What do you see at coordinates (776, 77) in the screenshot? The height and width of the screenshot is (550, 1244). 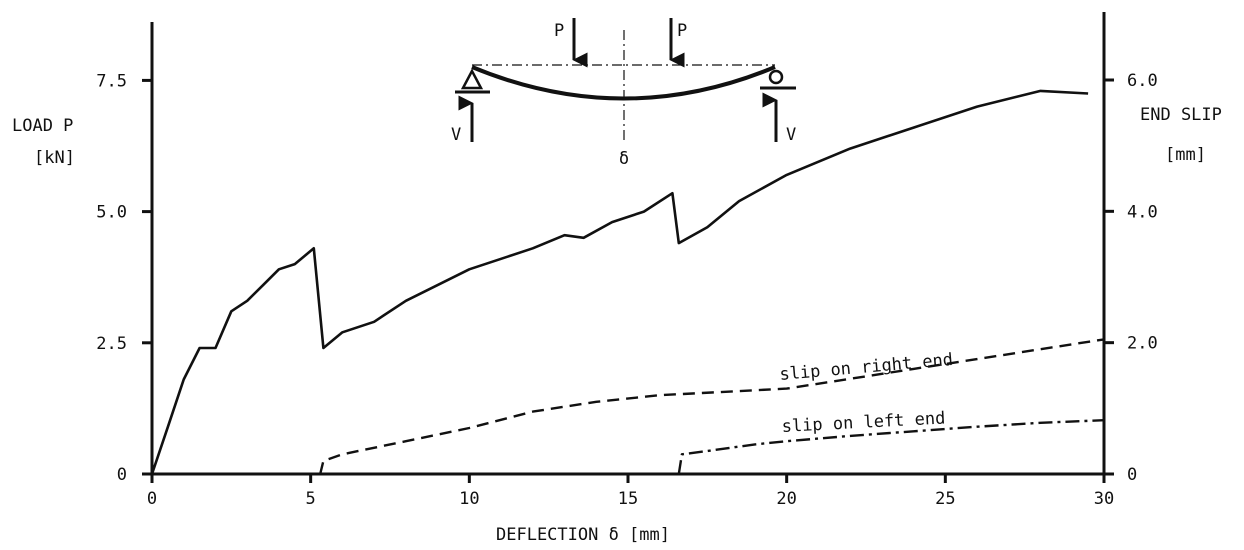 I see `roller-support-icon` at bounding box center [776, 77].